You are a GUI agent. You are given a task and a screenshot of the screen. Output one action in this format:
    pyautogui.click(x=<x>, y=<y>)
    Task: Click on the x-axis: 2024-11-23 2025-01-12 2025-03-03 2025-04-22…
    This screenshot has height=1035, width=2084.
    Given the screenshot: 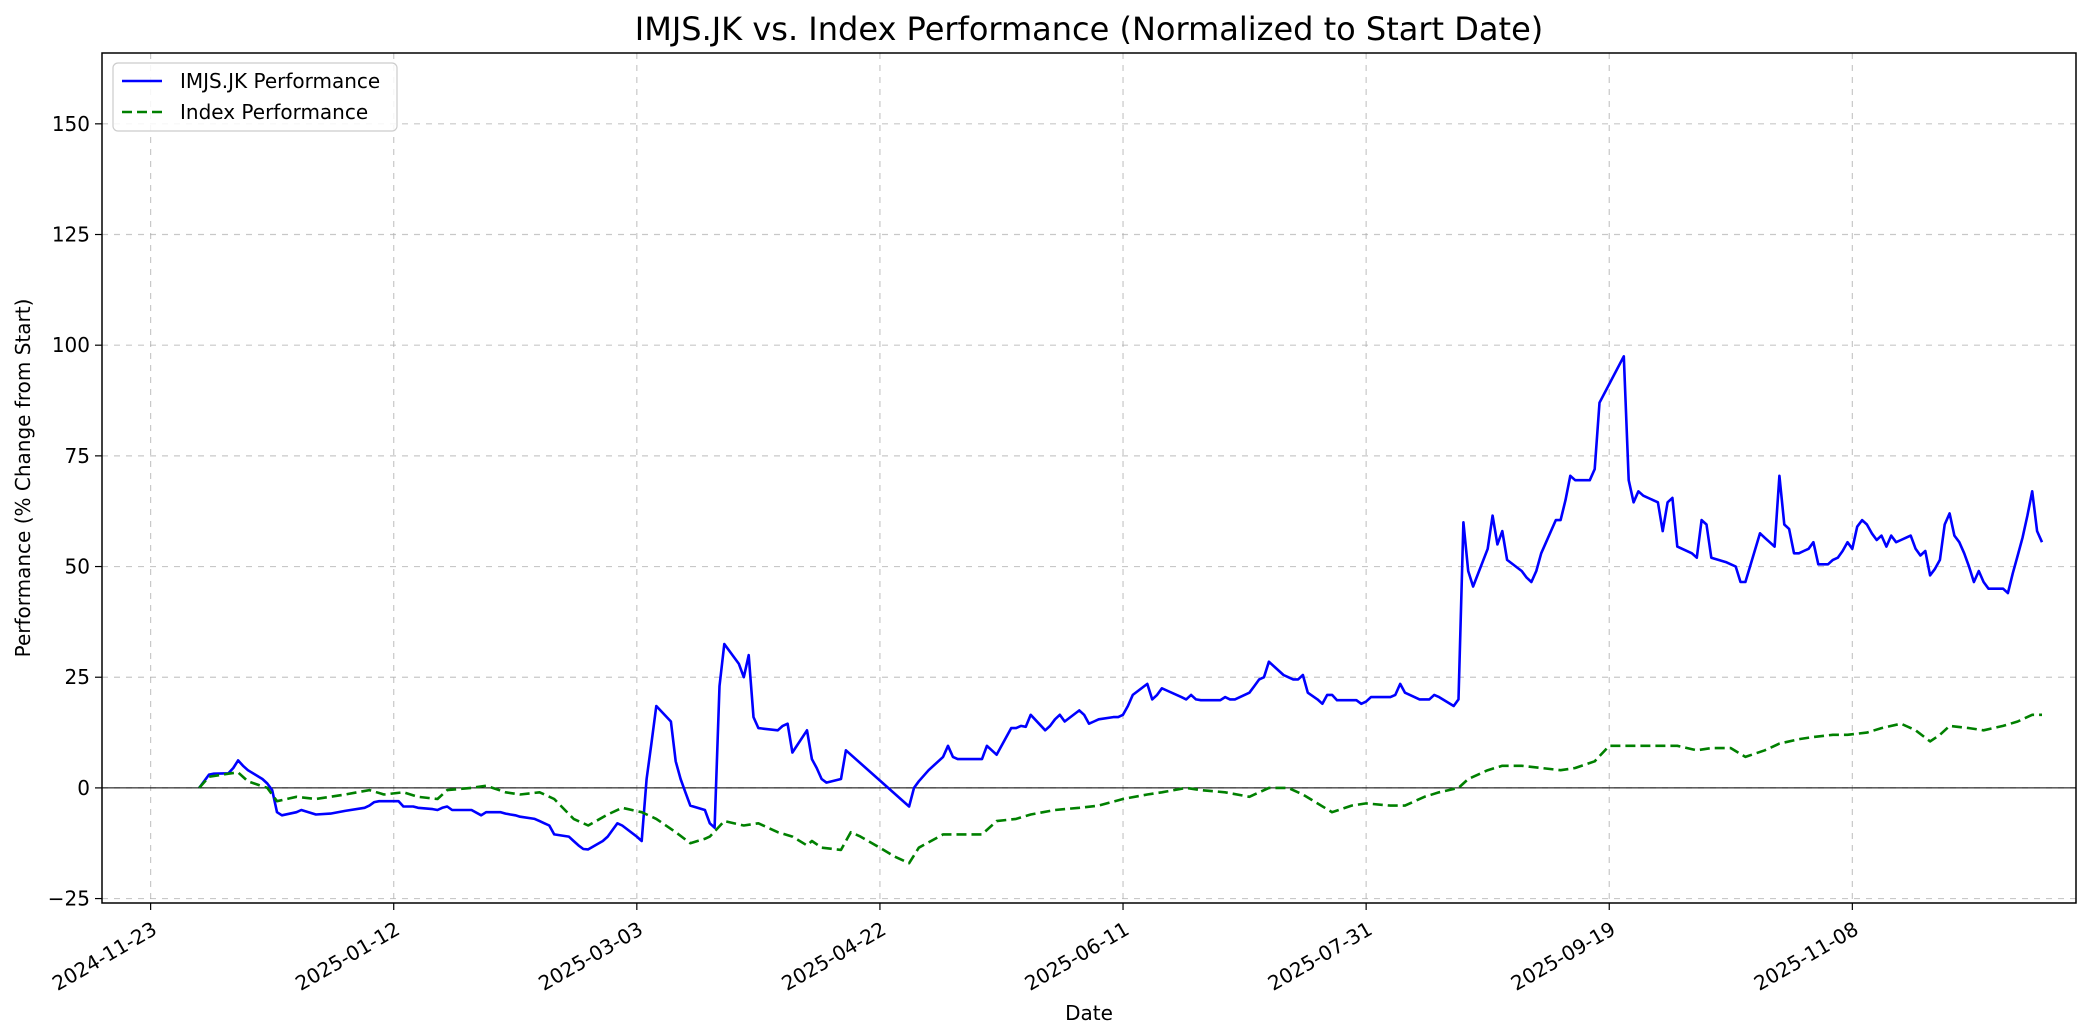 What is the action you would take?
    pyautogui.click(x=955, y=949)
    